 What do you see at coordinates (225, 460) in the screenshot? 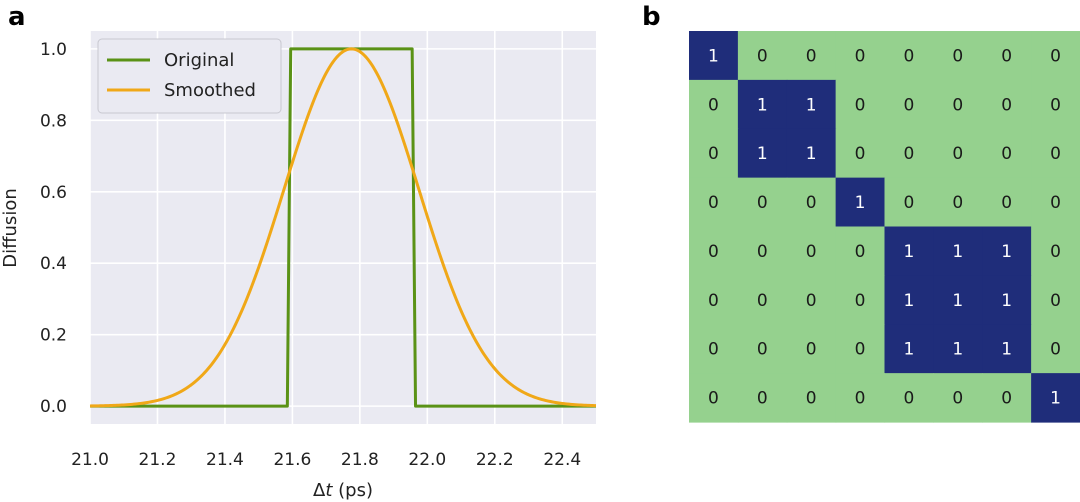
I see `x-tick-label: 21.4` at bounding box center [225, 460].